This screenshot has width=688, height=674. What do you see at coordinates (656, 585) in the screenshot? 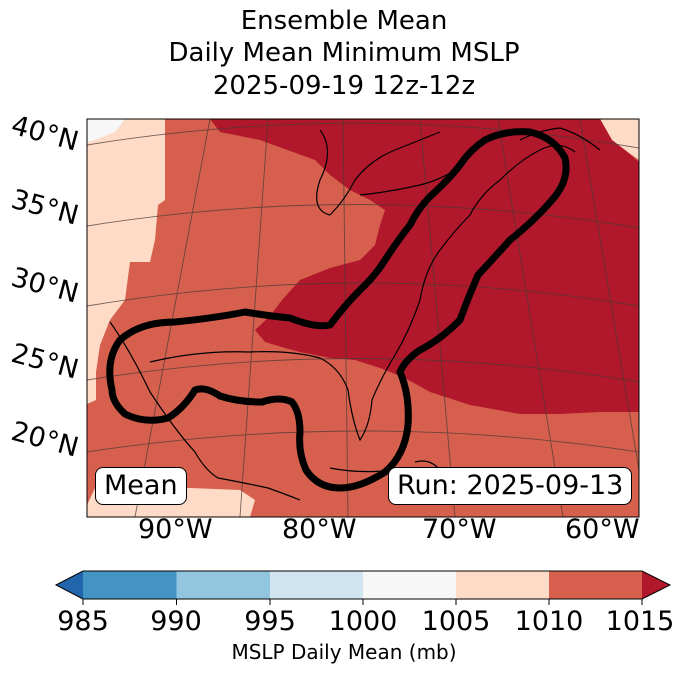
I see `colorbar-extend-high` at bounding box center [656, 585].